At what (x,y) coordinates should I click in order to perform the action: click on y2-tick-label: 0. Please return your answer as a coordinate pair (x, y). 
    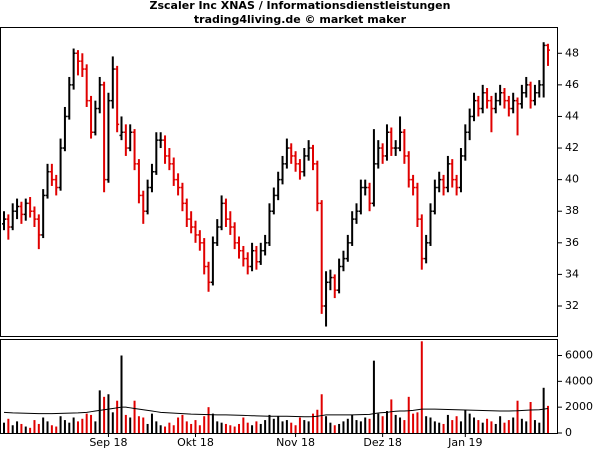
    Looking at the image, I should click on (568, 432).